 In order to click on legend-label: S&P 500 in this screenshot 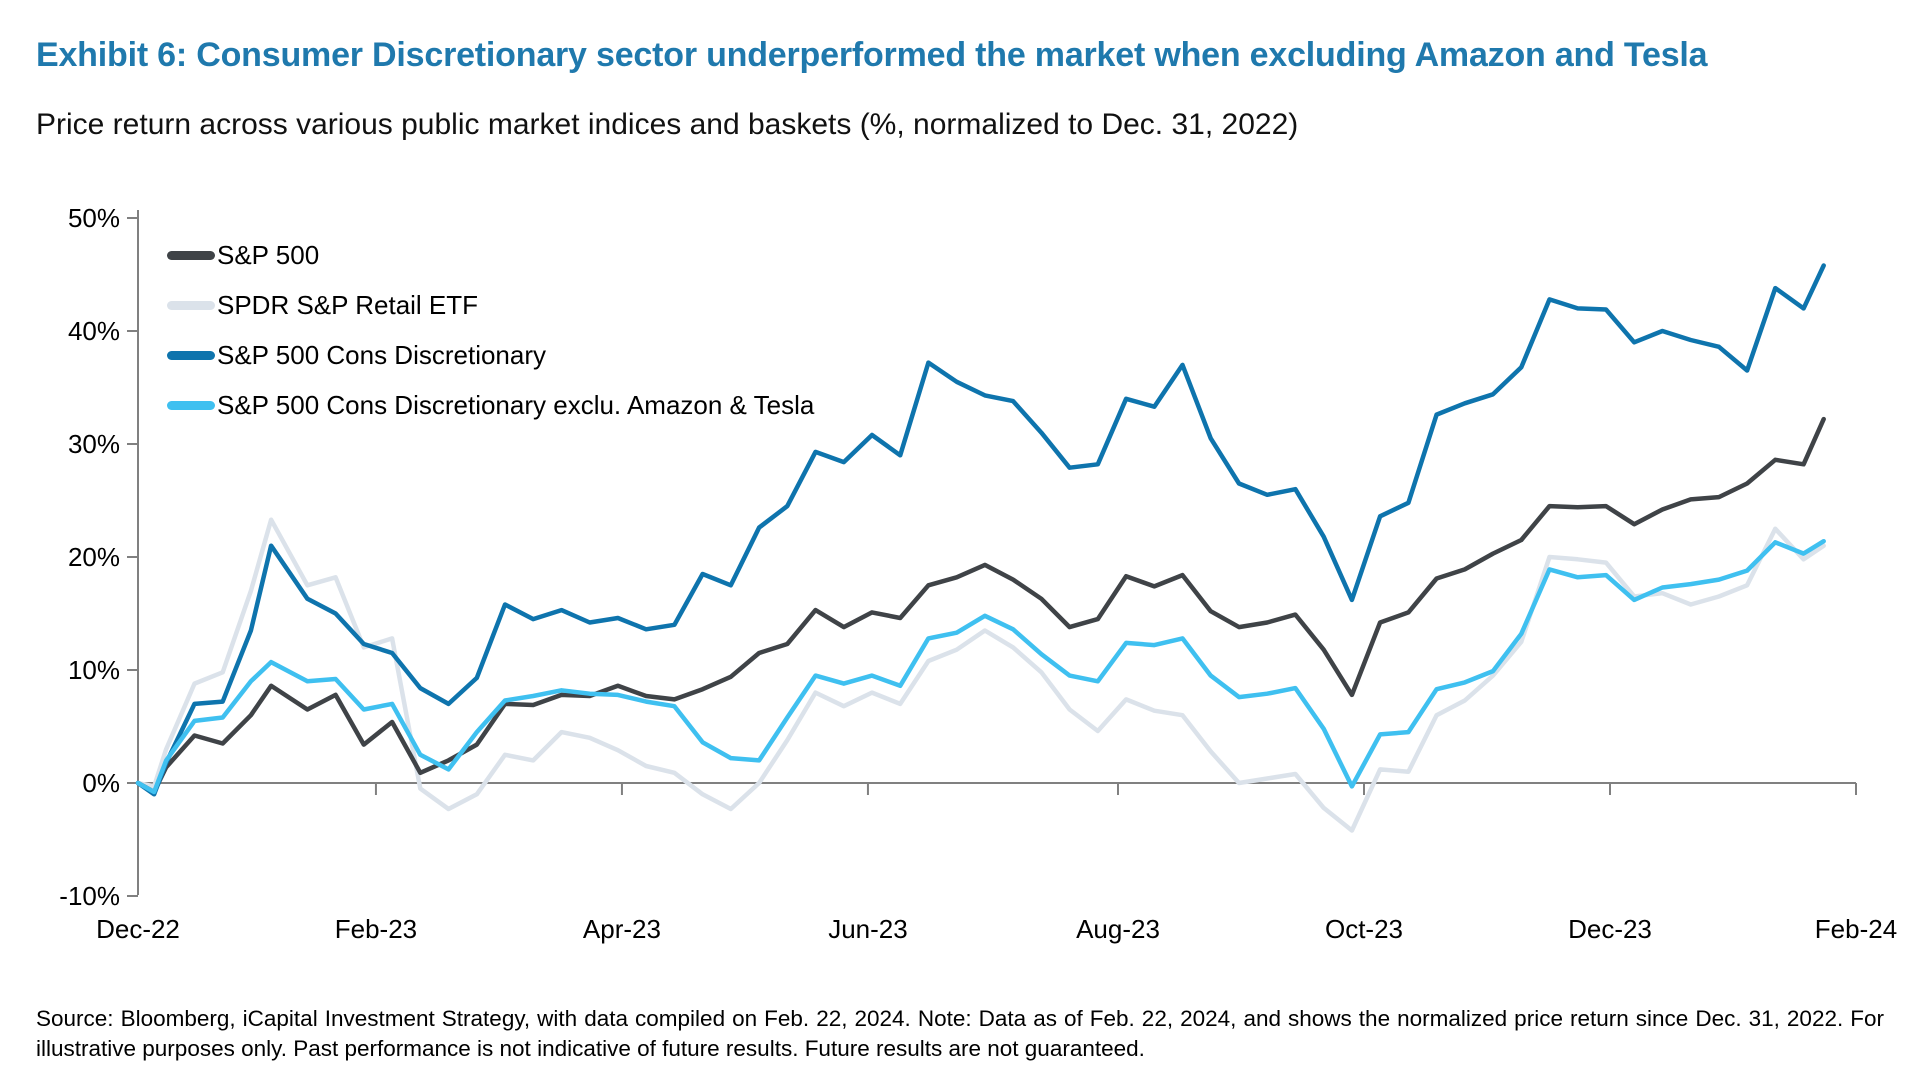, I will do `click(268, 254)`.